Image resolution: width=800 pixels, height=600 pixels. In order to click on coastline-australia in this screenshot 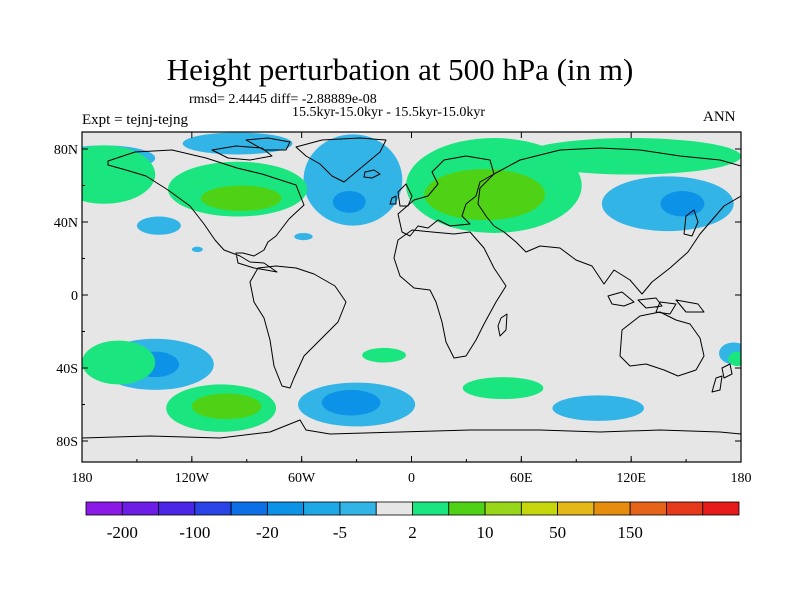, I will do `click(662, 344)`.